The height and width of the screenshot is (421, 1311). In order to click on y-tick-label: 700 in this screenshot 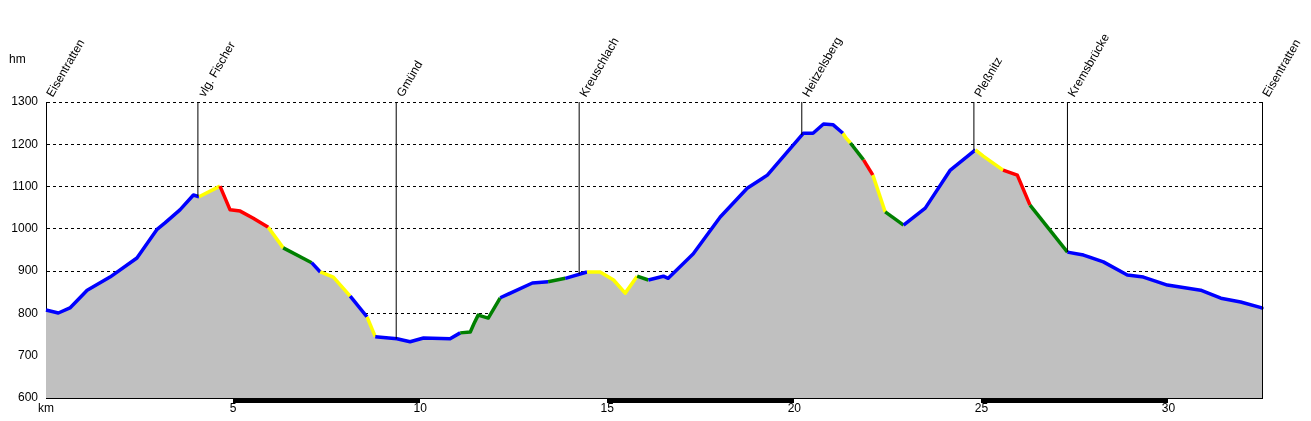, I will do `click(28, 355)`.